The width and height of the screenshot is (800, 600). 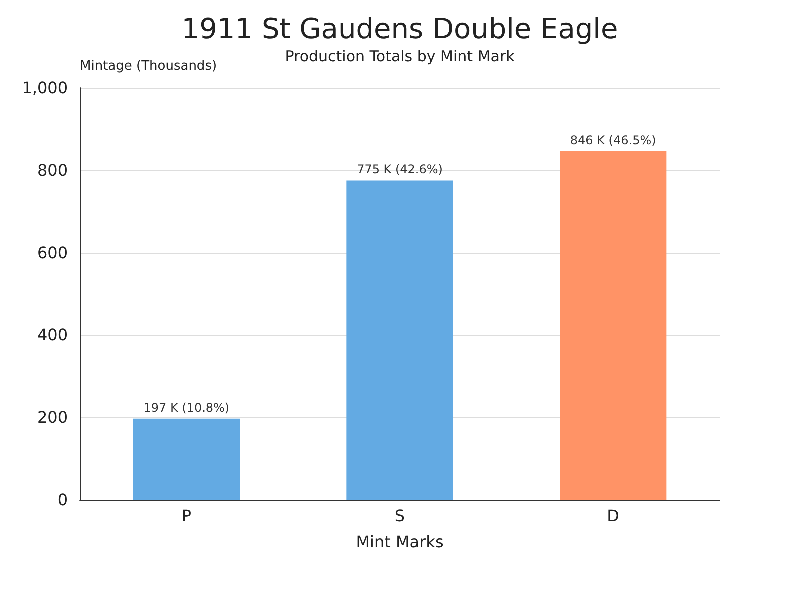 I want to click on data-label: 197 K (10.8%), so click(x=187, y=407).